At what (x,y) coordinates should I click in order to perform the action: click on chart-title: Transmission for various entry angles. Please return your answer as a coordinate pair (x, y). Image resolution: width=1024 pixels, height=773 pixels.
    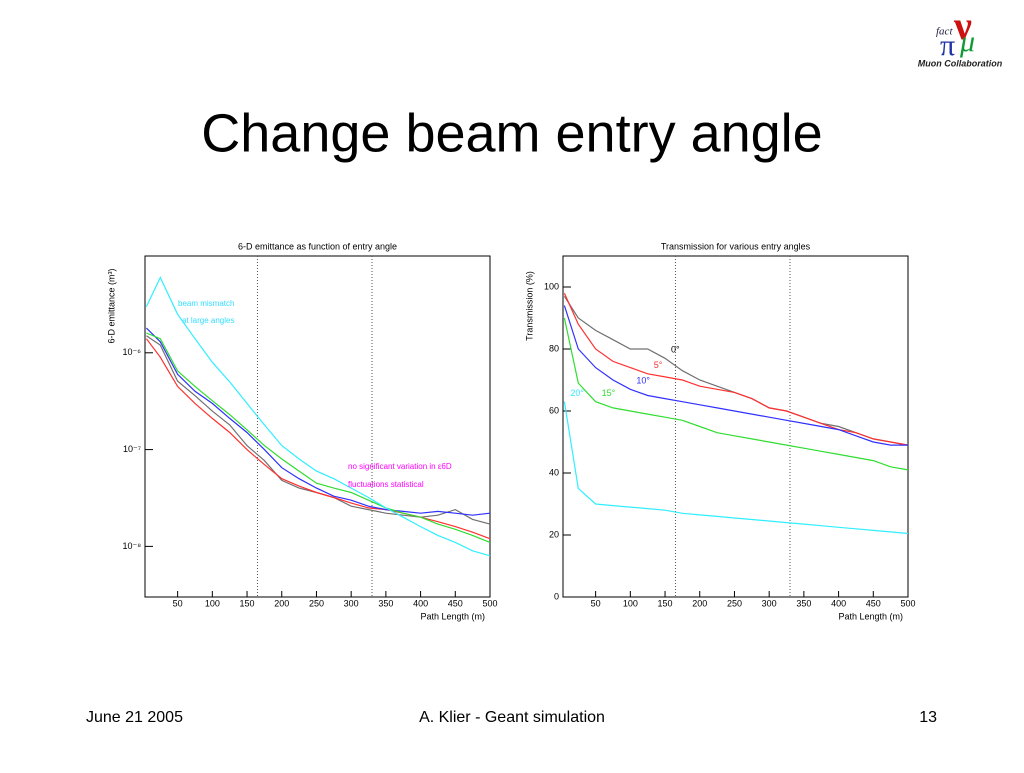
    Looking at the image, I should click on (736, 246).